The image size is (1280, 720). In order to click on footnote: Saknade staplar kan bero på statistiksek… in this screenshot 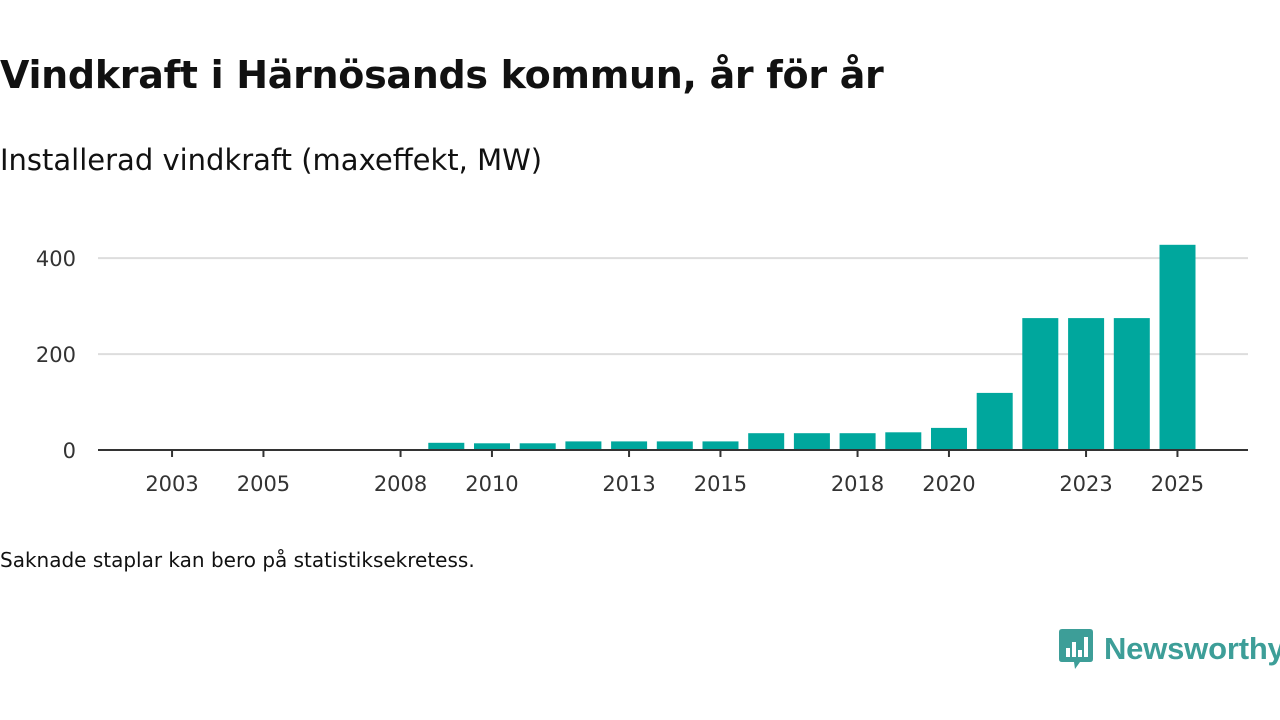, I will do `click(237, 560)`.